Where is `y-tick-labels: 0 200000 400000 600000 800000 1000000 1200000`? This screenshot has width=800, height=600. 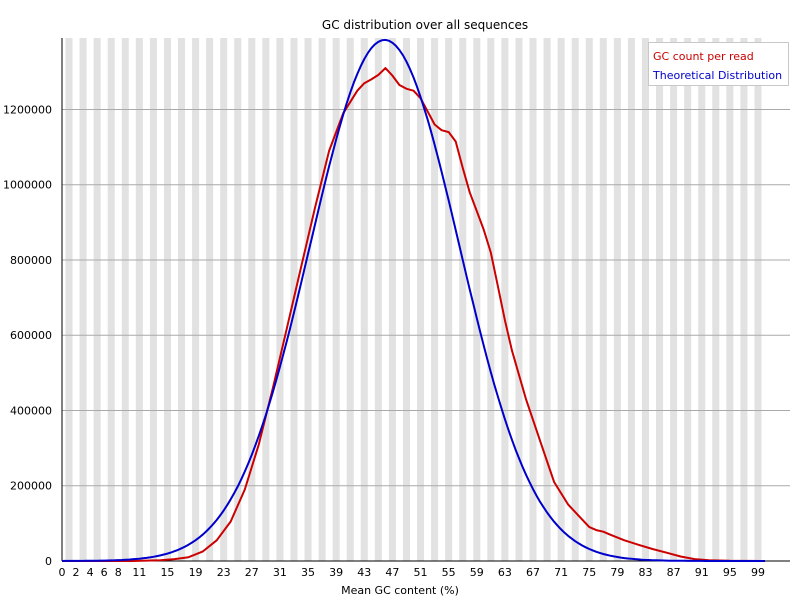 y-tick-labels: 0 200000 400000 600000 800000 1000000 1200000 is located at coordinates (27, 335).